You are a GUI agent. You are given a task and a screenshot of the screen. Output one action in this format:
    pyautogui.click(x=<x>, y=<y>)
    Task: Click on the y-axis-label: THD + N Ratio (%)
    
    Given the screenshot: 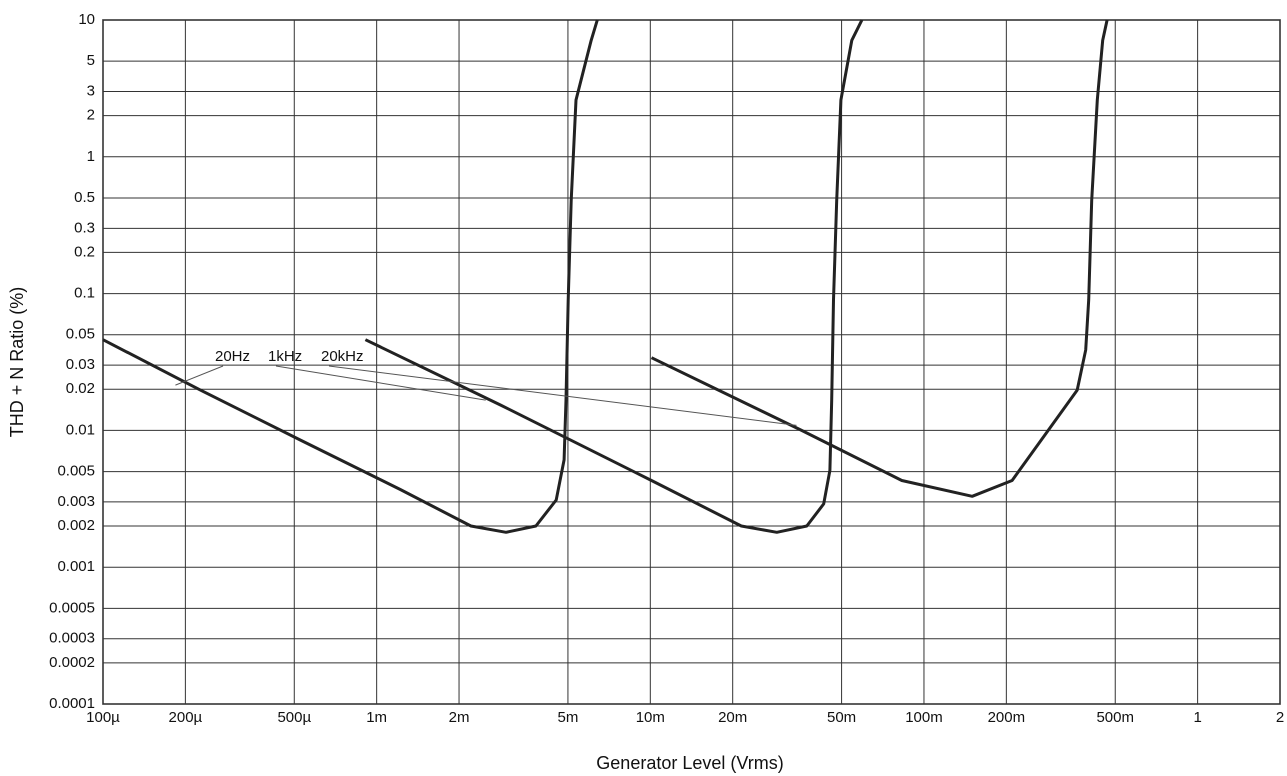 What is the action you would take?
    pyautogui.click(x=17, y=362)
    